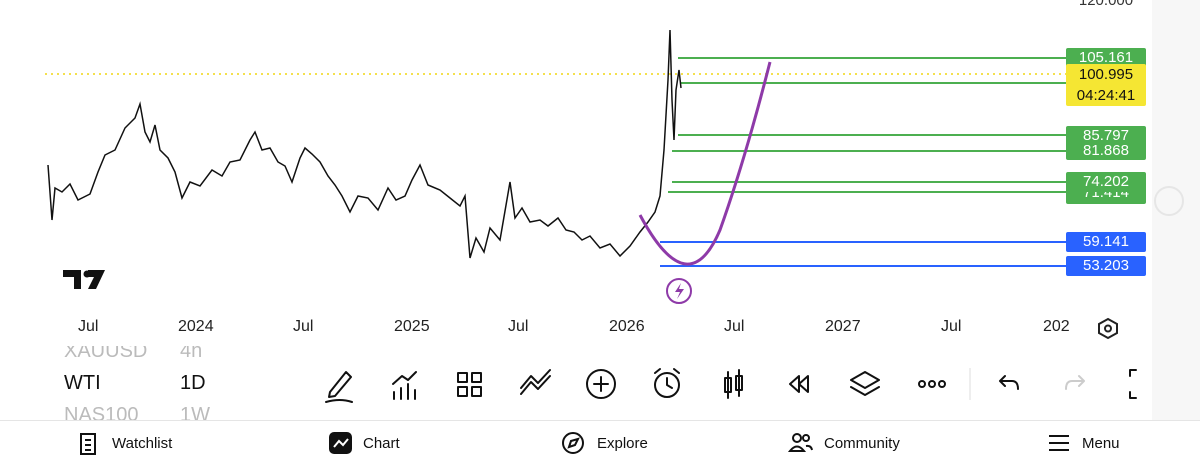  Describe the element at coordinates (922, 384) in the screenshot. I see `more-tool` at that location.